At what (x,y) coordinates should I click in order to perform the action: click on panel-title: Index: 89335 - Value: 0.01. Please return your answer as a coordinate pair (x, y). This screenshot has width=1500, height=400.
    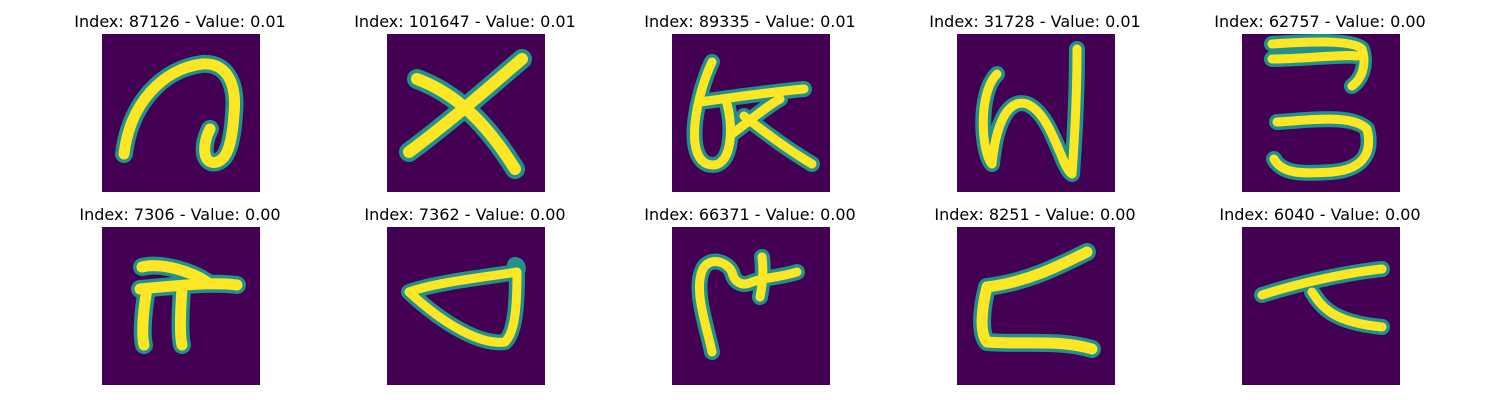
    Looking at the image, I should click on (750, 21).